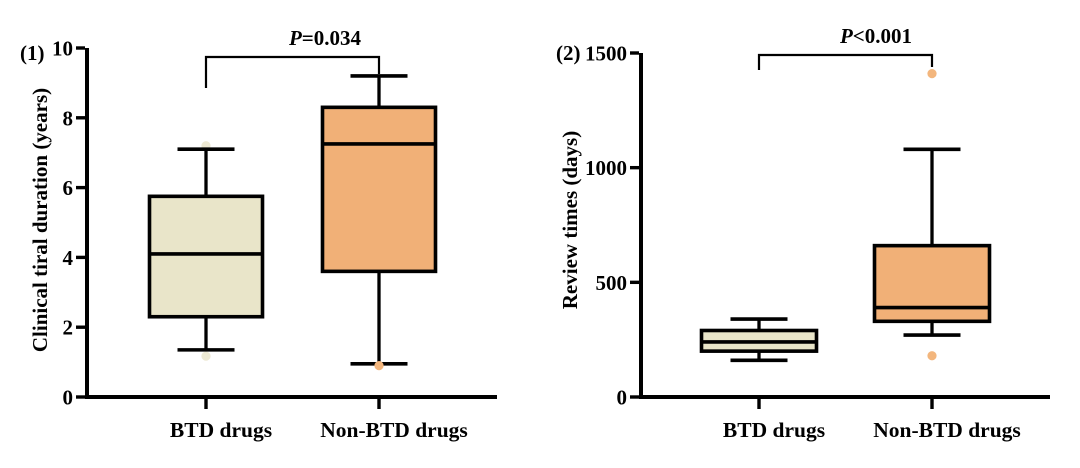  I want to click on y-axis-tick-label: 500, so click(612, 283).